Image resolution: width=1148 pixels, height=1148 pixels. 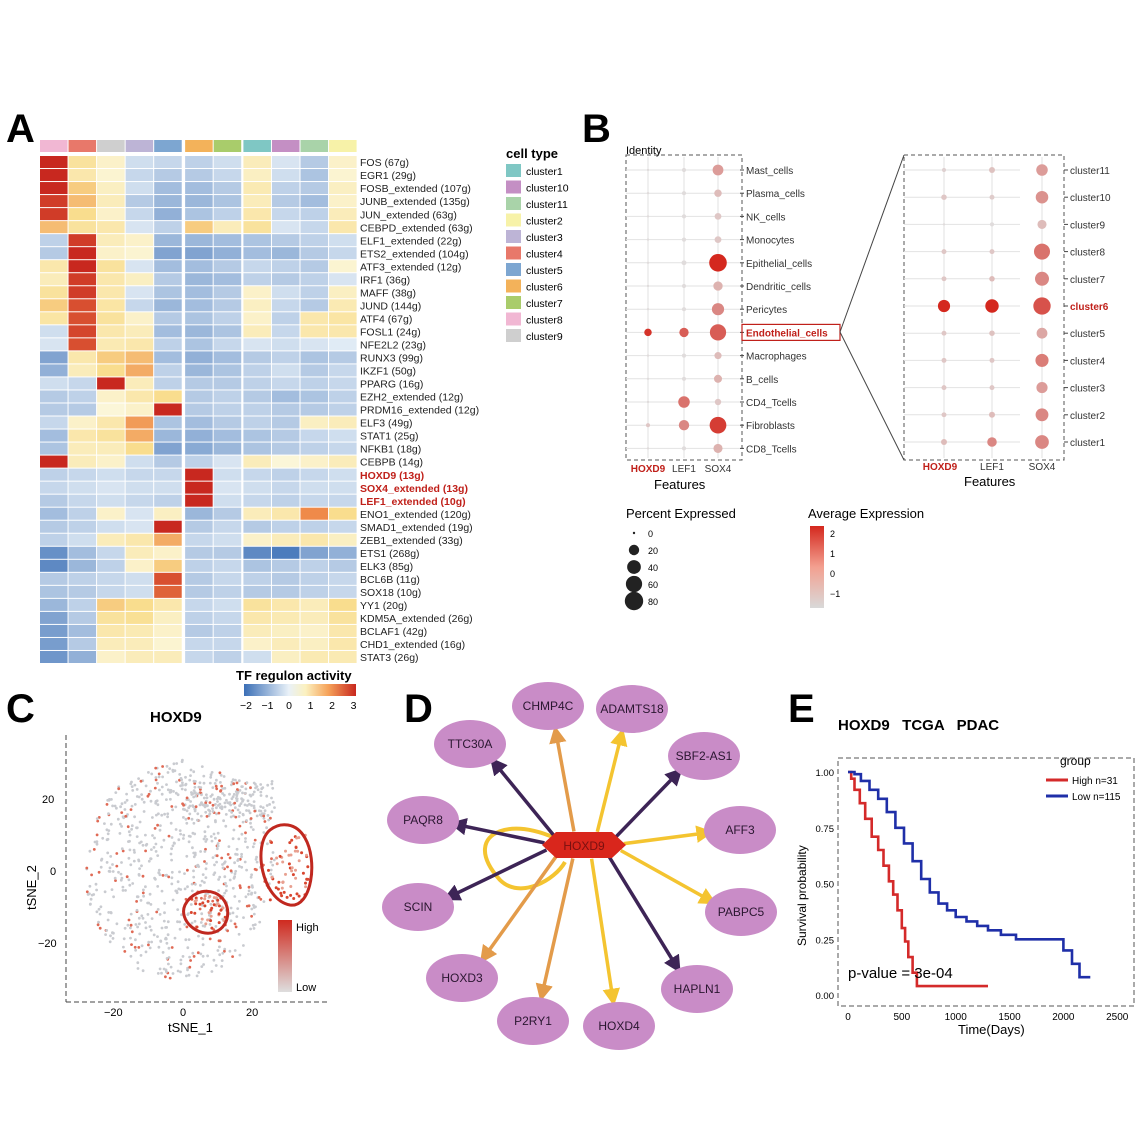 I want to click on tsne-xtick-3: 20, so click(x=252, y=1013).